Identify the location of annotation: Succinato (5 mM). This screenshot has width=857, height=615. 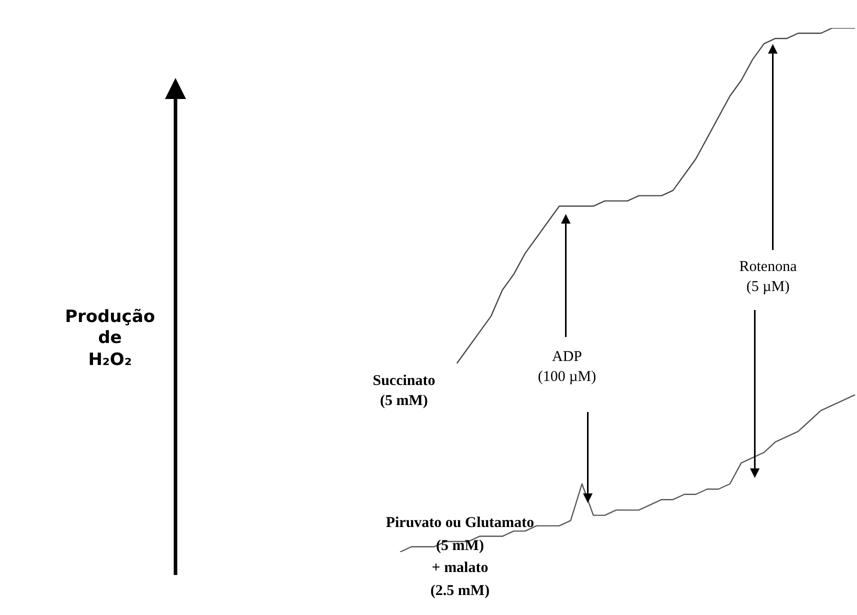
(404, 391).